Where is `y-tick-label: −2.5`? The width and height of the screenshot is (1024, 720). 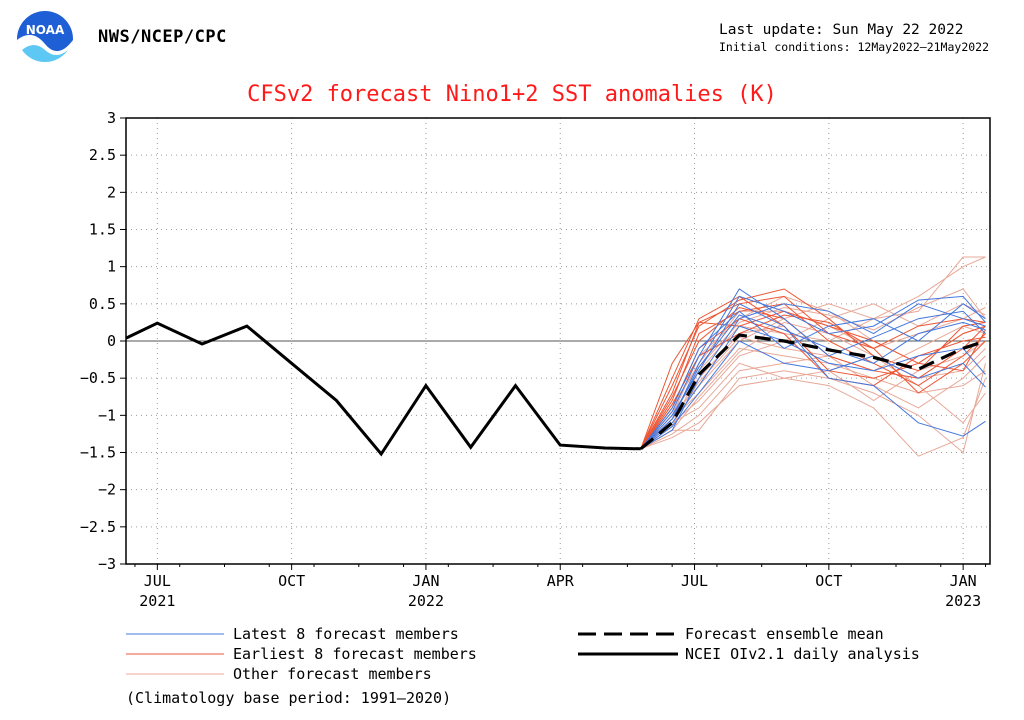 y-tick-label: −2.5 is located at coordinates (98, 527).